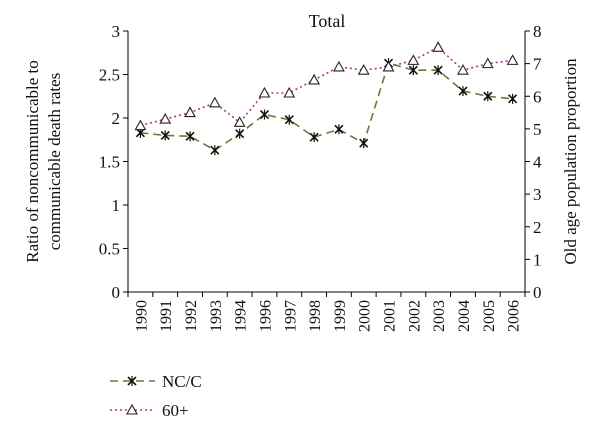 The image size is (600, 440). I want to click on x-tick-label: 1993, so click(216, 316).